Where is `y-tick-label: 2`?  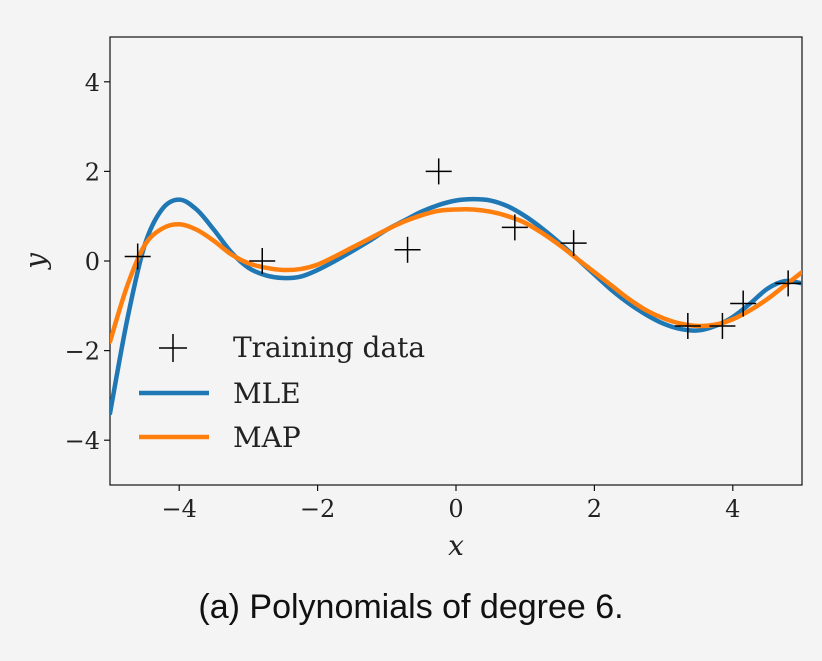
y-tick-label: 2 is located at coordinates (92, 172).